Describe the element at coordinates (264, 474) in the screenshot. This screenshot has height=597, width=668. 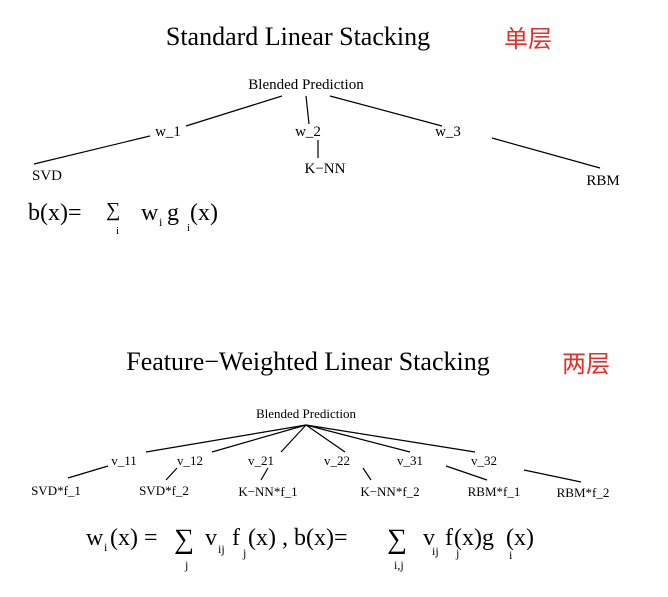
I see `bottom-edge-v21-leaf` at that location.